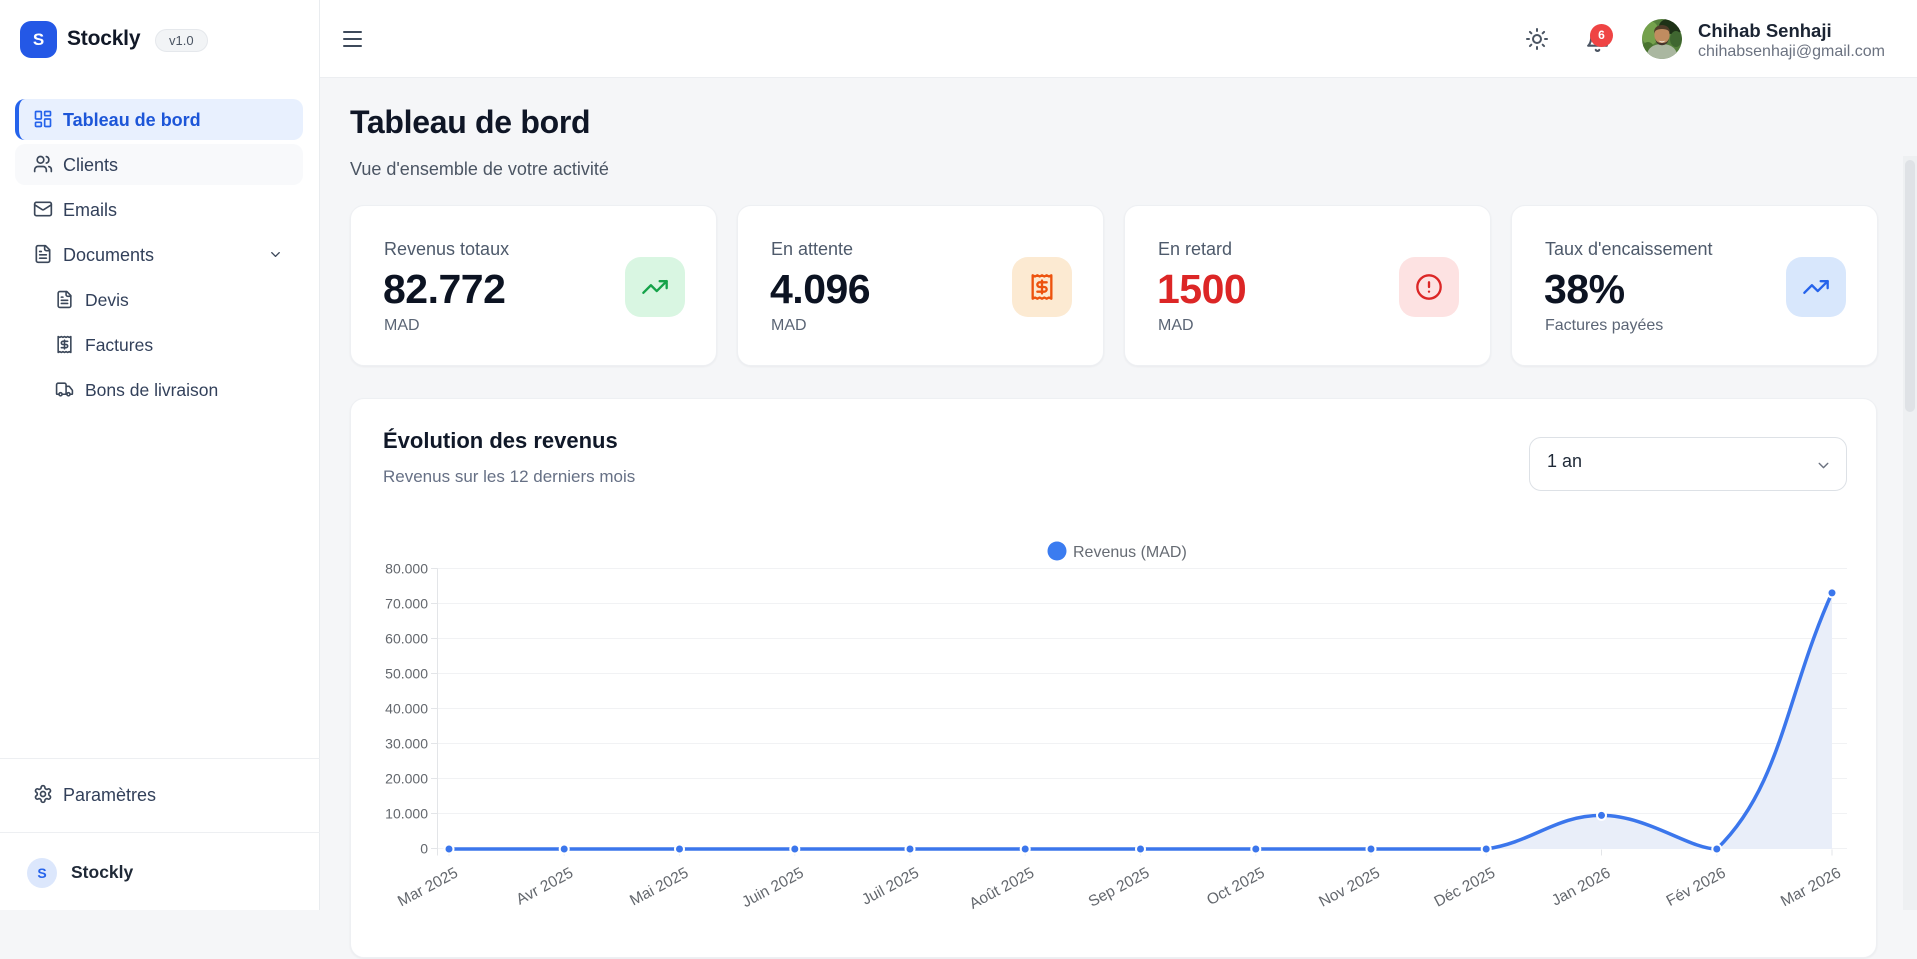  What do you see at coordinates (406, 709) in the screenshot?
I see `svg-text: 40.000` at bounding box center [406, 709].